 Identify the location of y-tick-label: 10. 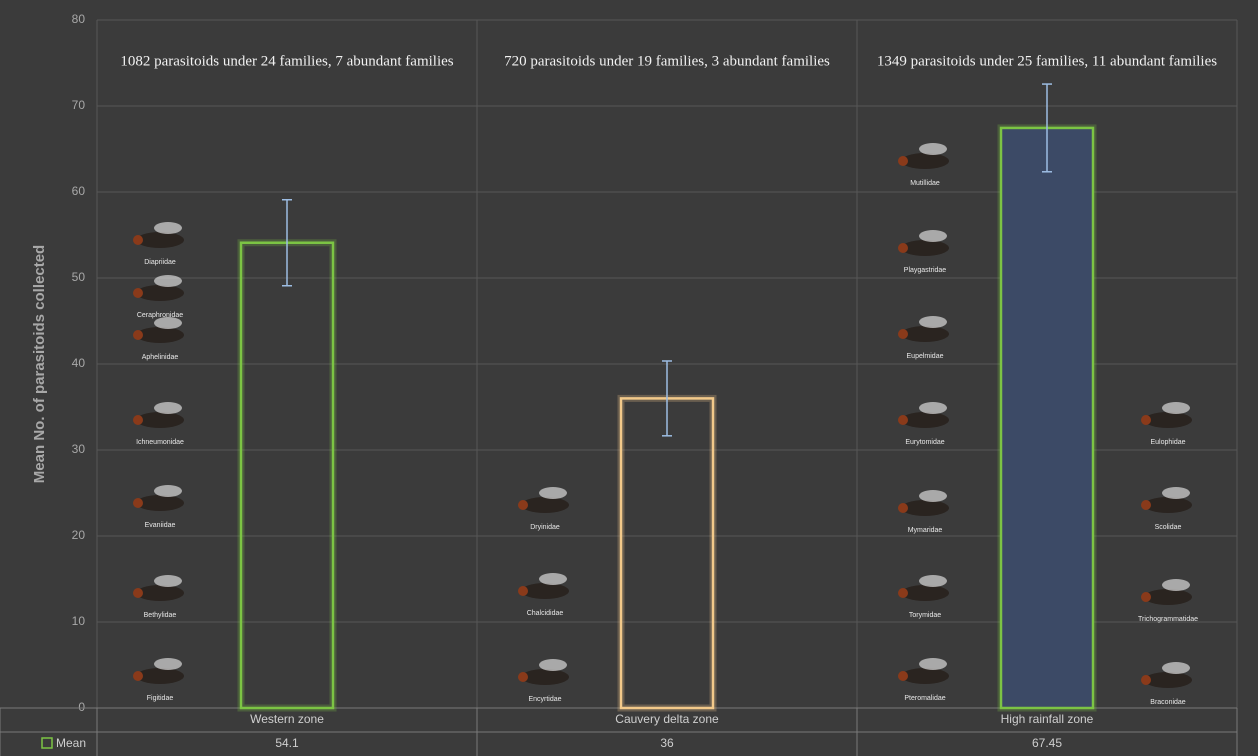
(79, 621).